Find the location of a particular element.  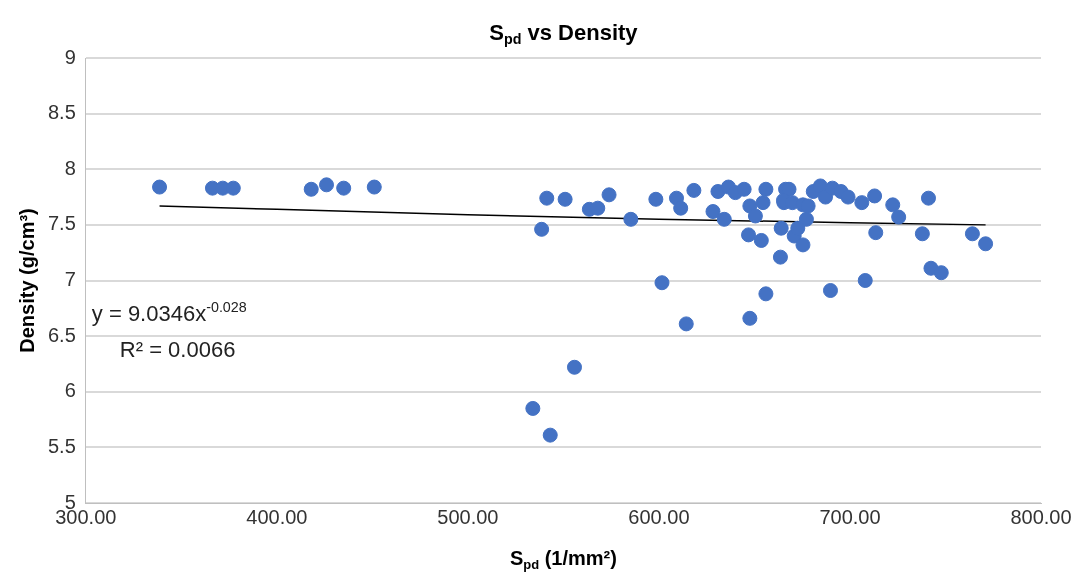

x-tick-label: 600.00 is located at coordinates (659, 516).